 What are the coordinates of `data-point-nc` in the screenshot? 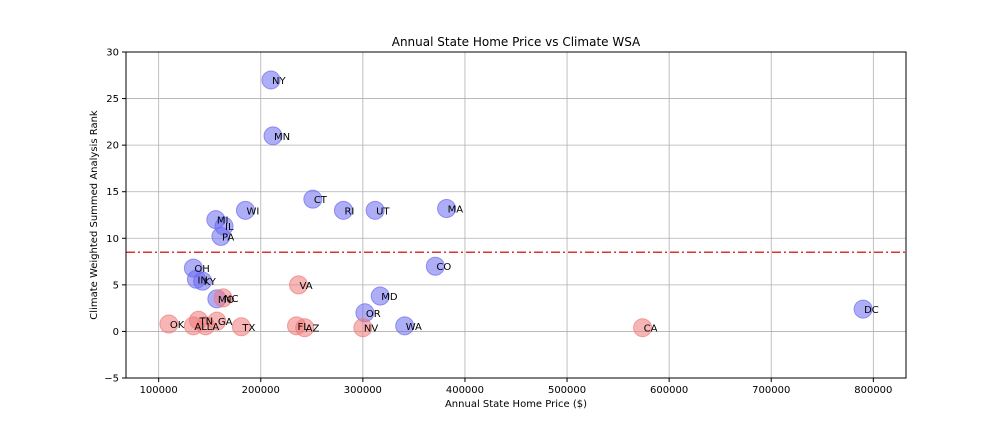 It's located at (223, 298).